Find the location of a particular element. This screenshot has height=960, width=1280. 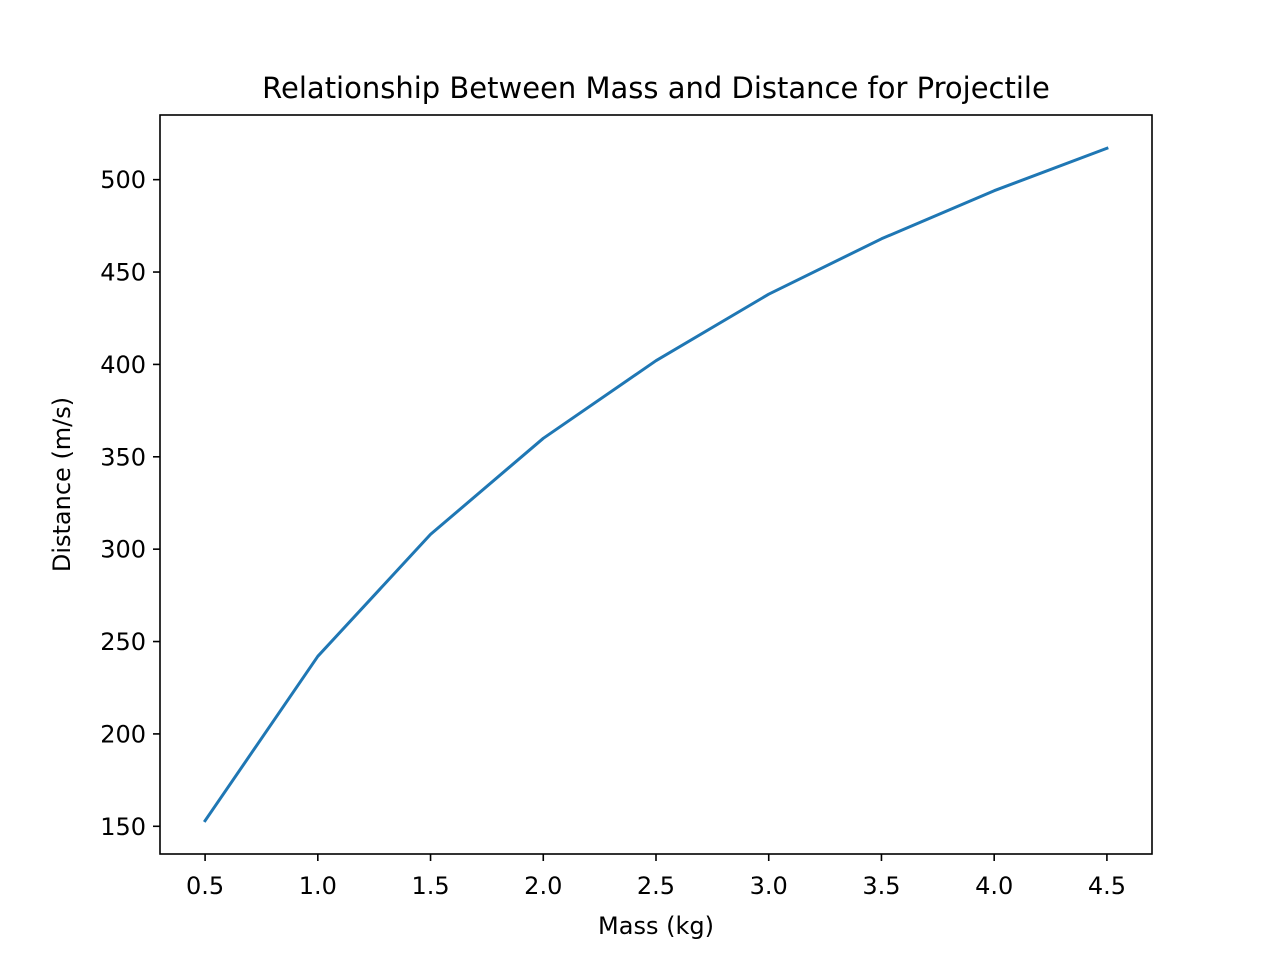

y-tick-label: 400 is located at coordinates (123, 365).